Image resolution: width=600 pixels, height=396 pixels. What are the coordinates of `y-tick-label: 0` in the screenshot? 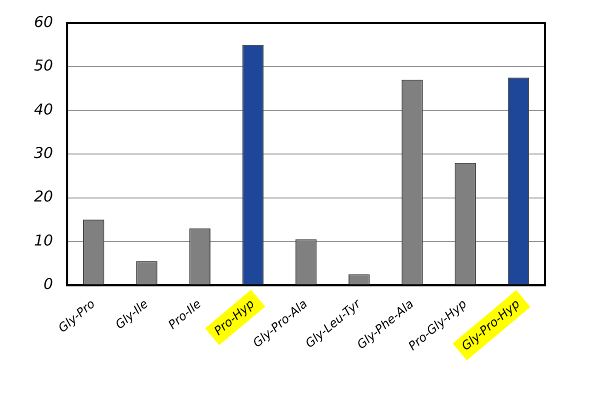 It's located at (49, 284).